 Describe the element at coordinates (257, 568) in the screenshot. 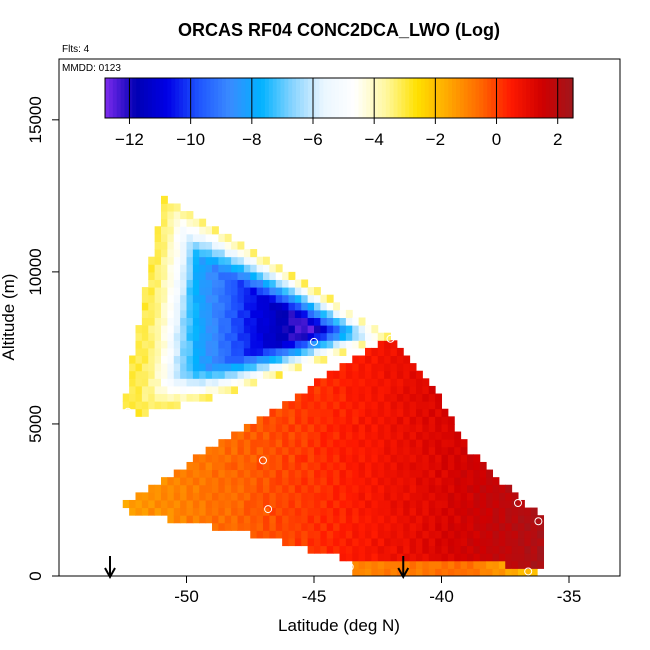

I see `position-arrows` at that location.